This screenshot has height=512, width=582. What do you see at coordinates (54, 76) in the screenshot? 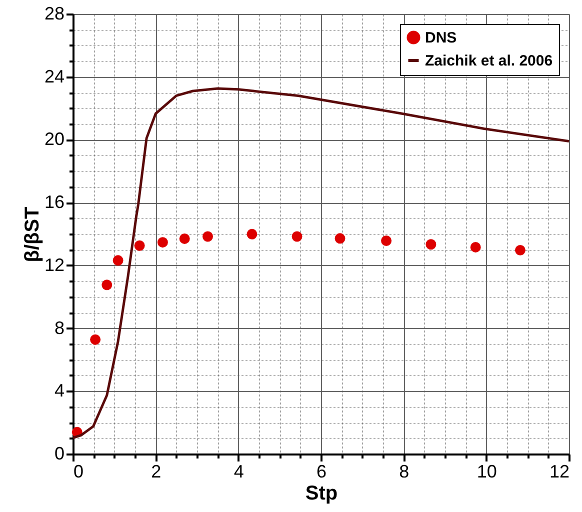
I see `y-tick-label: 24` at bounding box center [54, 76].